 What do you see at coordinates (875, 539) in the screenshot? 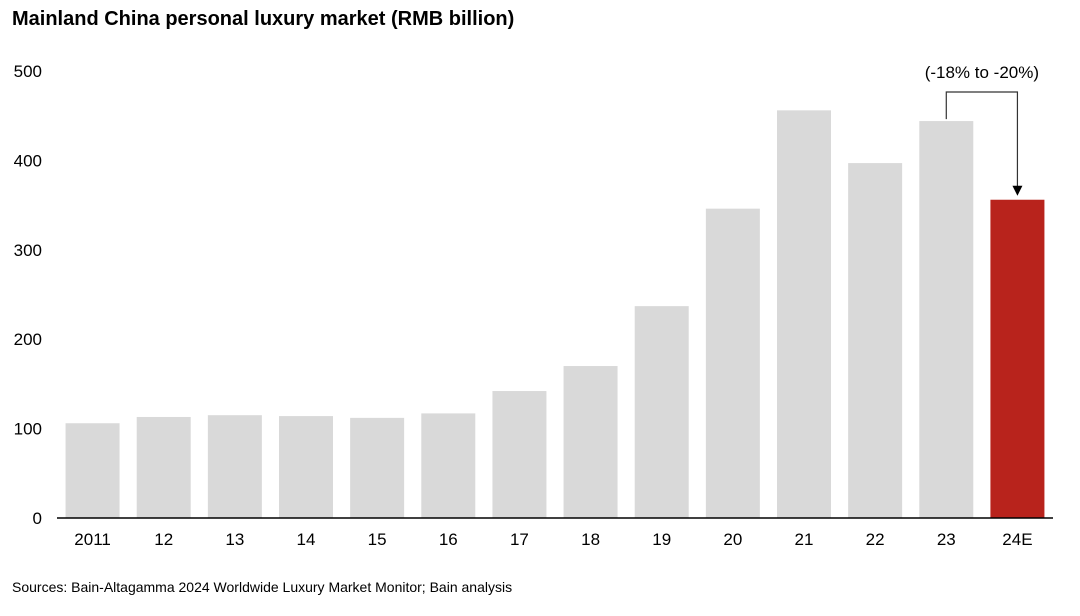
I see `x-tick-label: 22` at bounding box center [875, 539].